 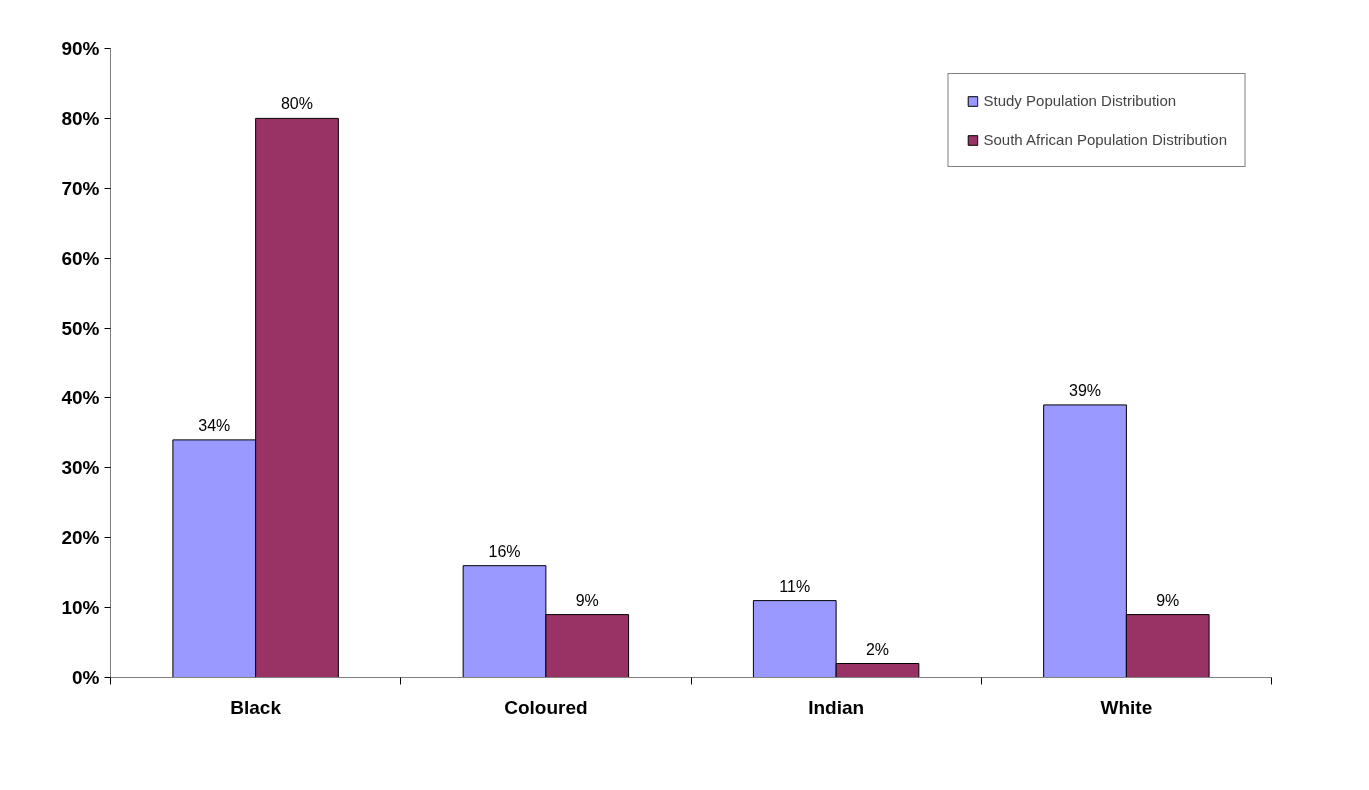 What do you see at coordinates (297, 104) in the screenshot?
I see `data-label: 80%` at bounding box center [297, 104].